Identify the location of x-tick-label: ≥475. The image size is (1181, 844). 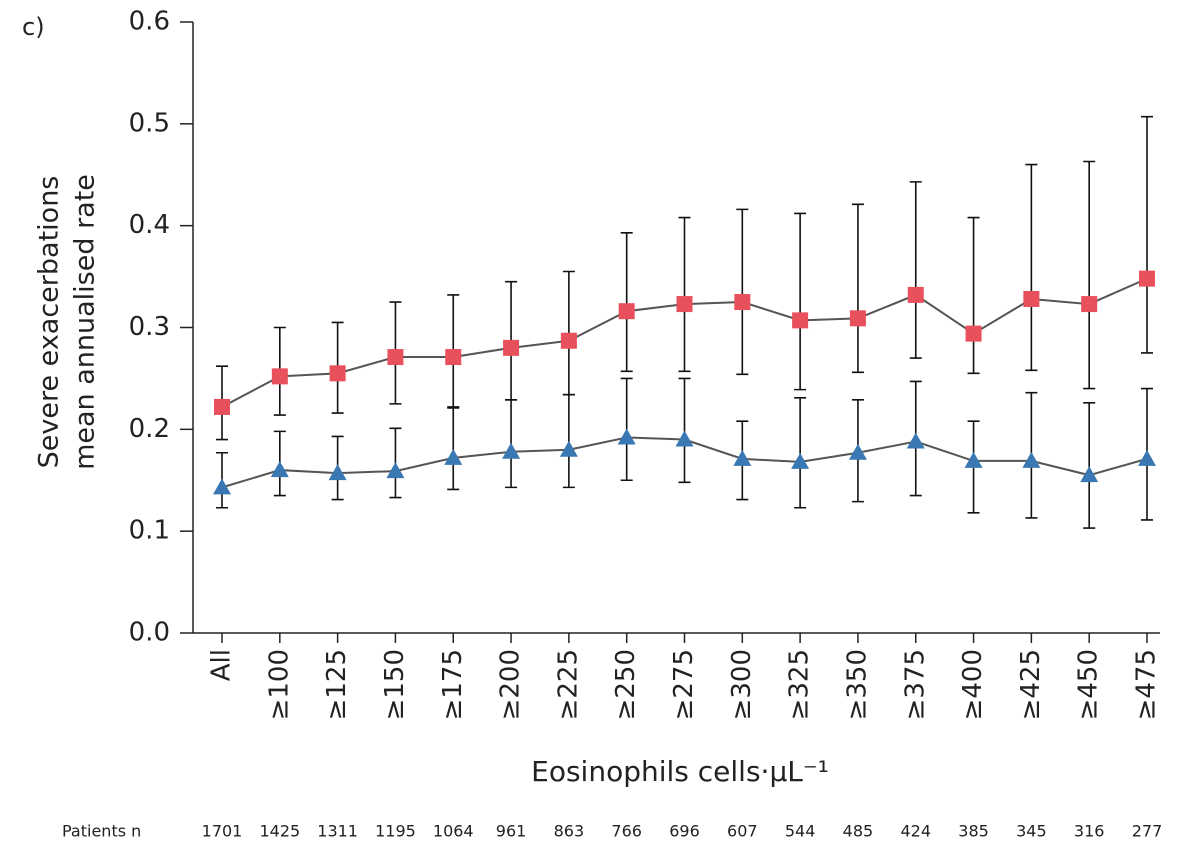
(1147, 684).